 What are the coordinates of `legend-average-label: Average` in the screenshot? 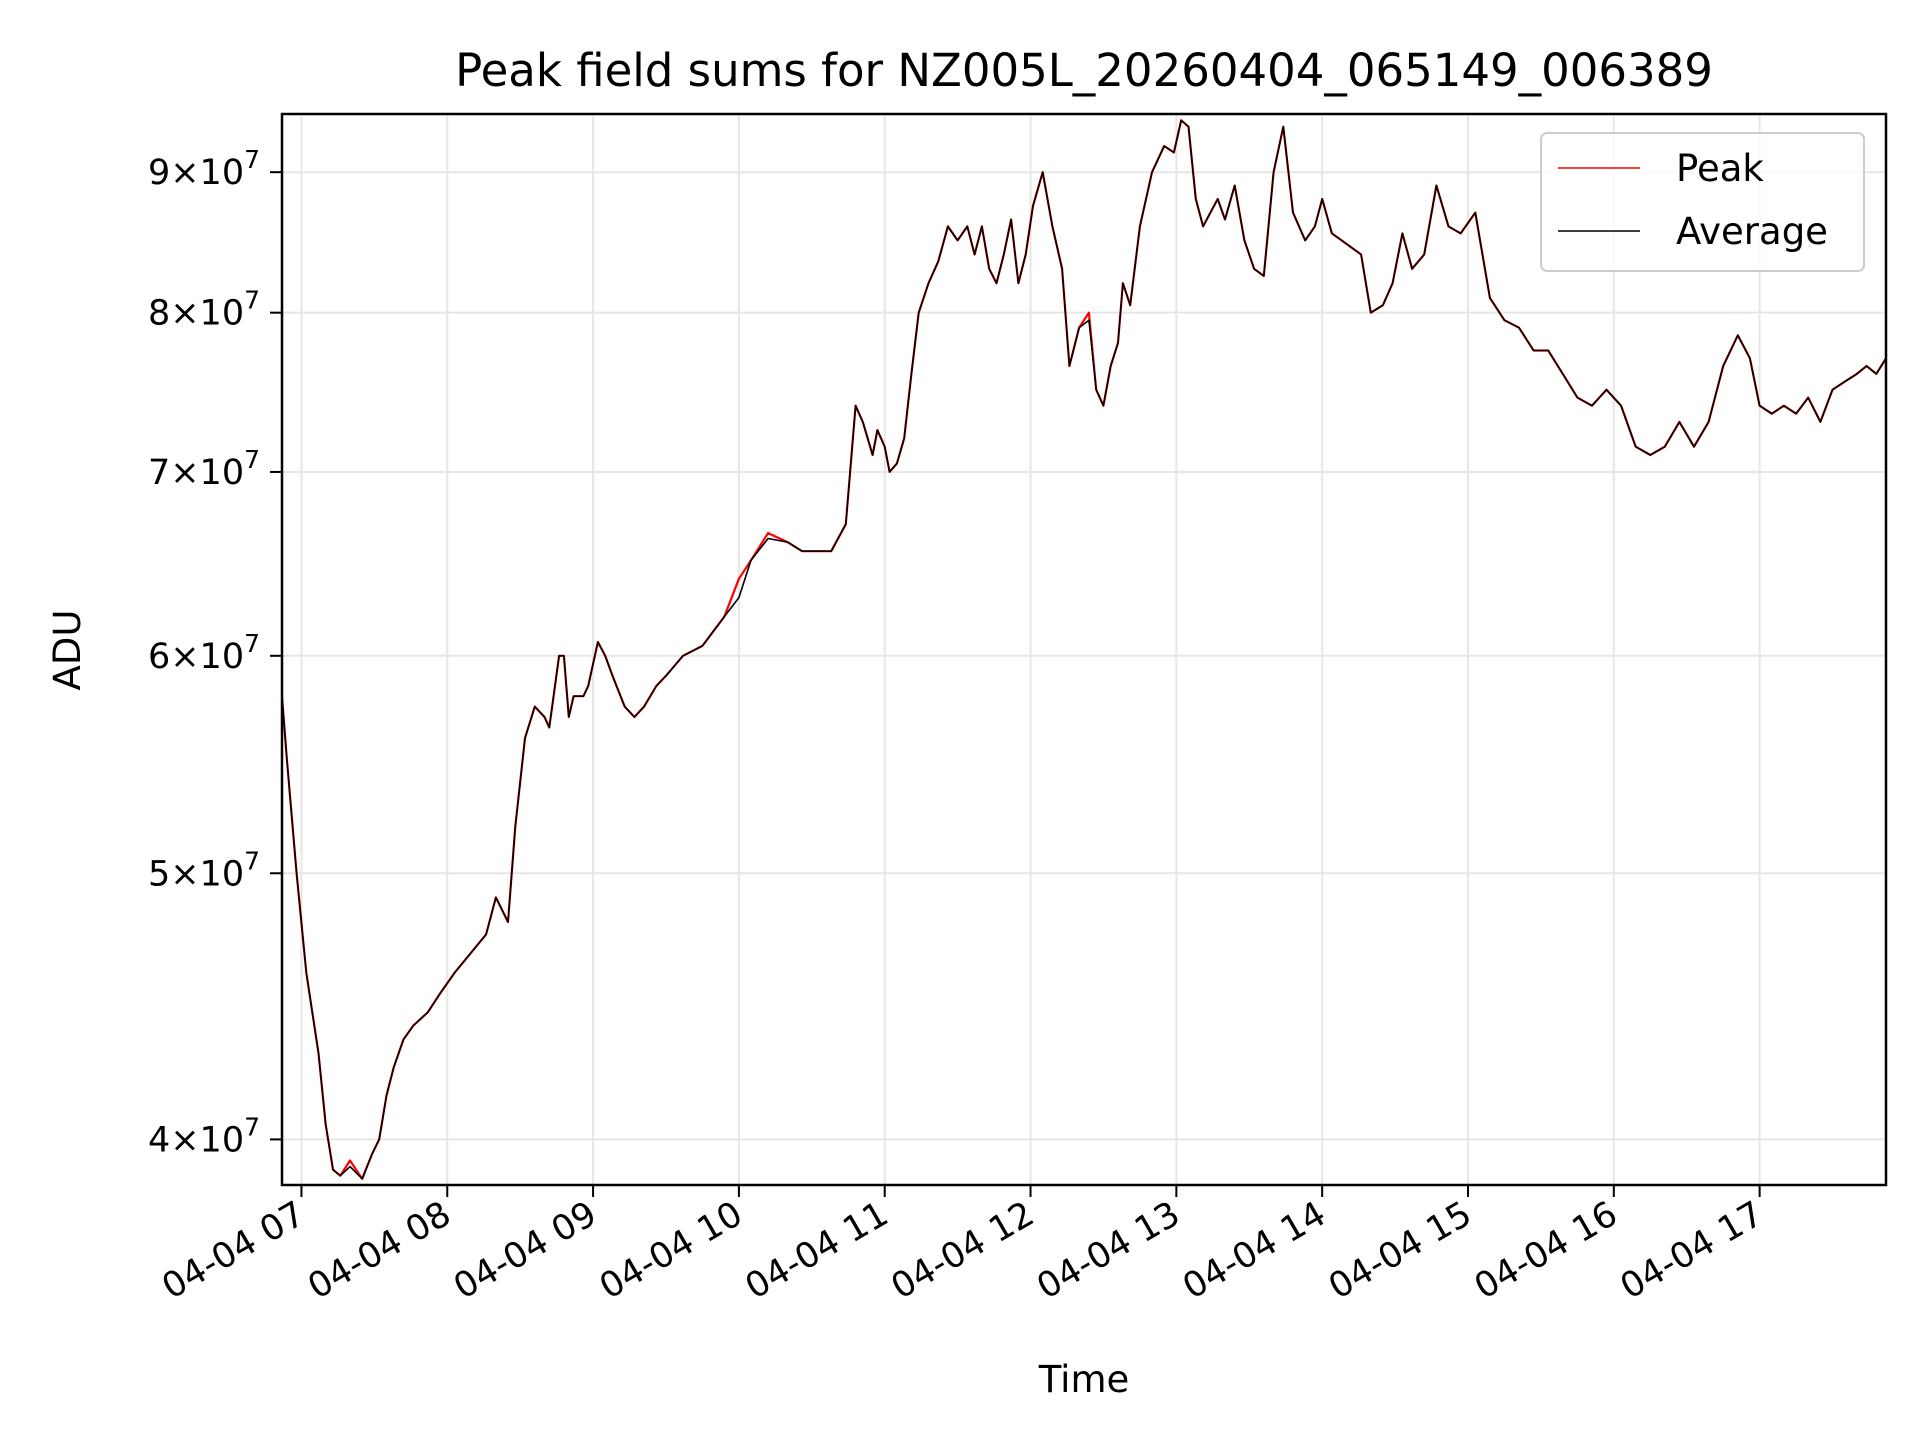 It's located at (1752, 231).